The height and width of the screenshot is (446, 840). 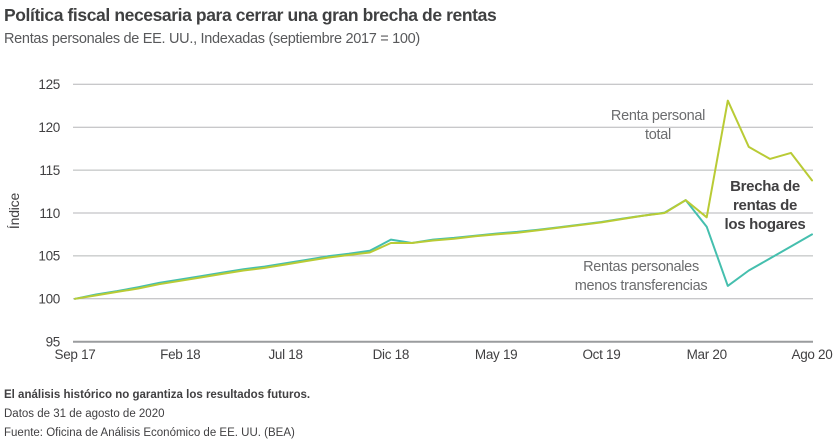 I want to click on x-tick-label: Dic 18, so click(x=391, y=354).